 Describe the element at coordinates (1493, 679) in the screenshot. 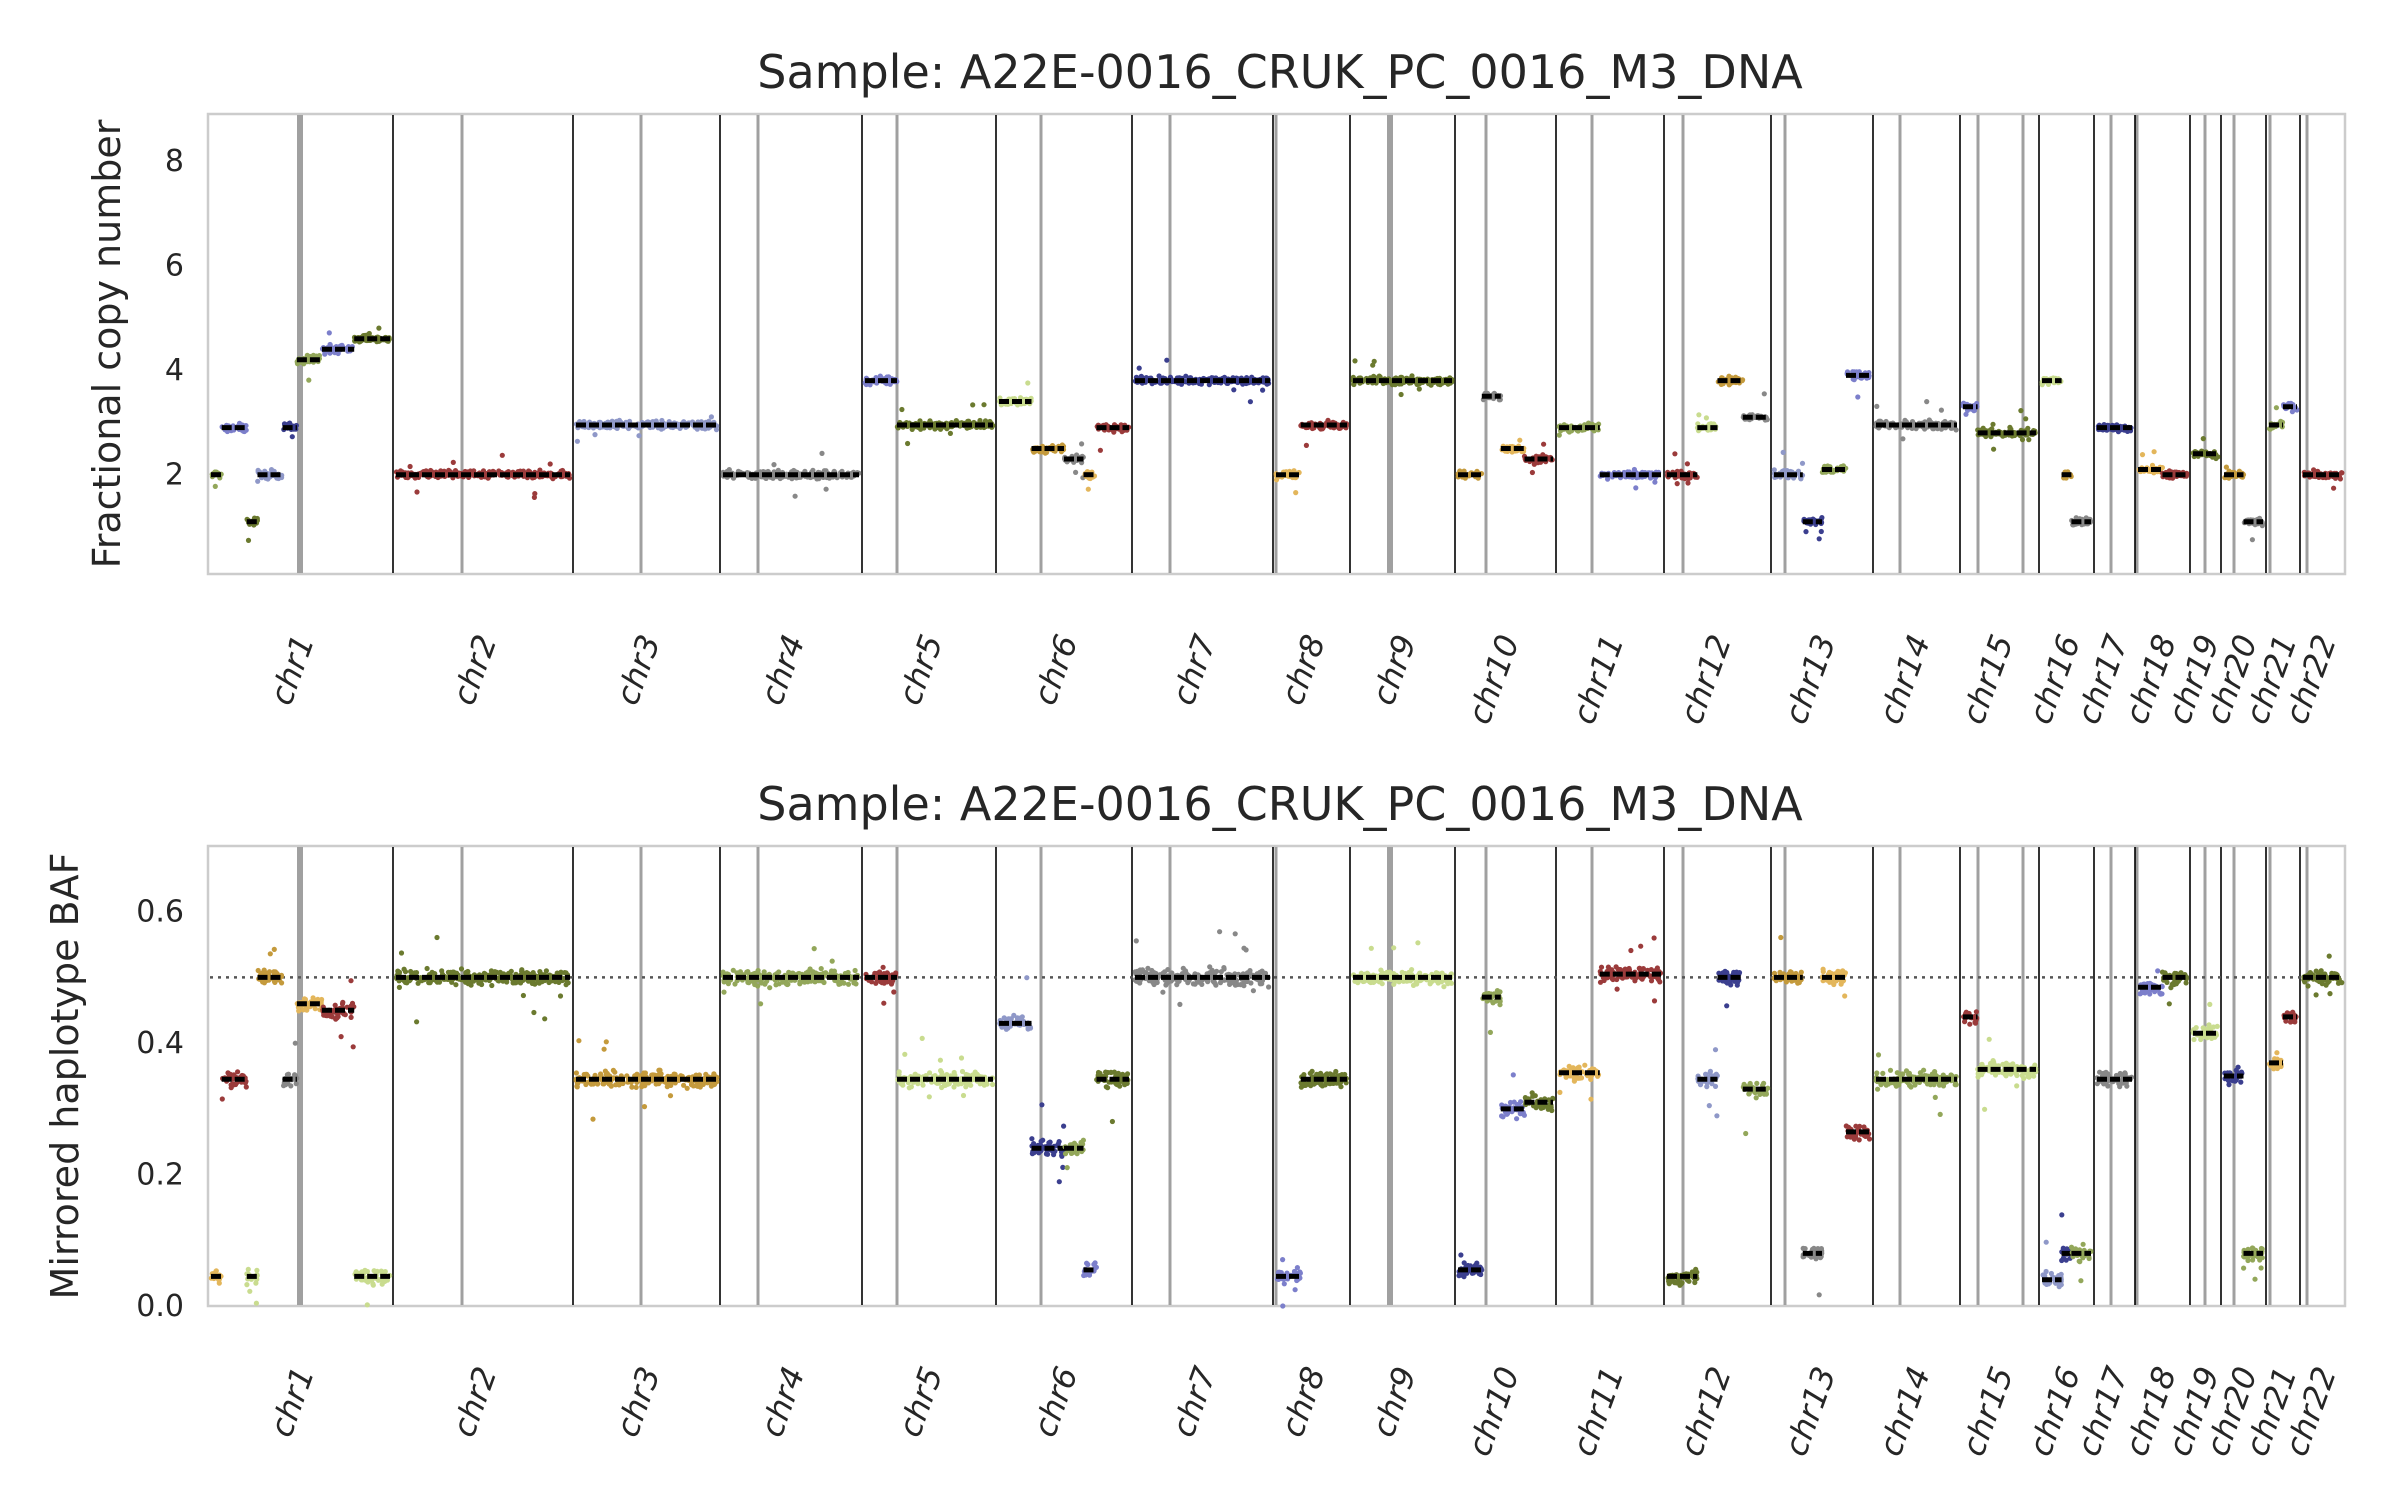

I see `chromosome-label-chr10: chr10` at that location.